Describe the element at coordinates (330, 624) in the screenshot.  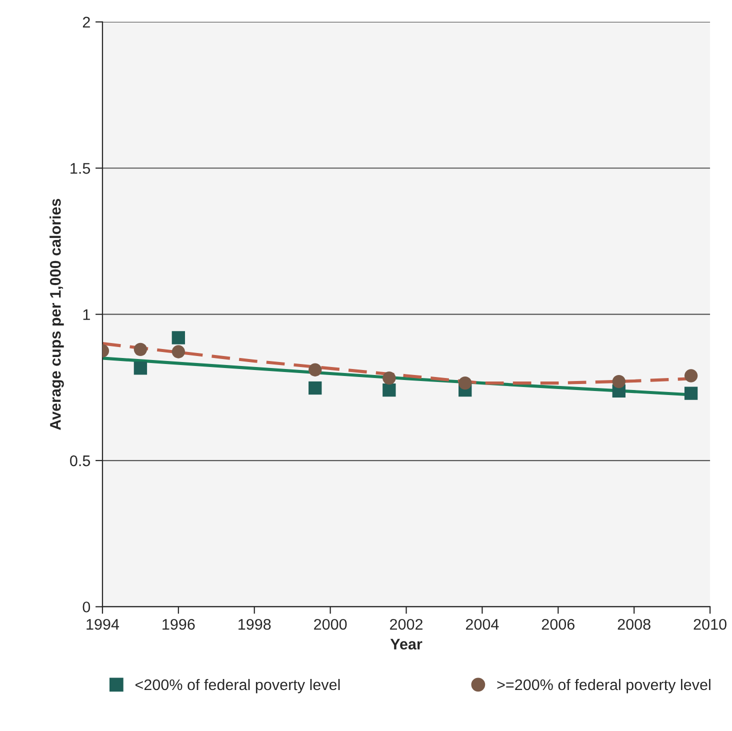
I see `x-tick-label: 2000` at that location.